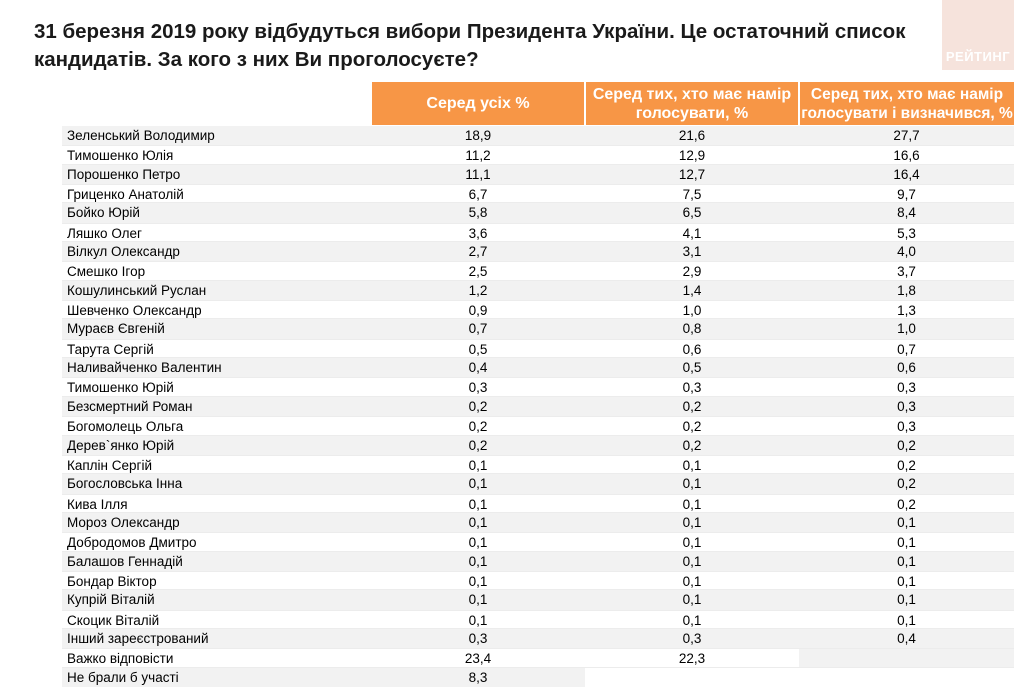  I want to click on value-all: 2,7, so click(478, 252).